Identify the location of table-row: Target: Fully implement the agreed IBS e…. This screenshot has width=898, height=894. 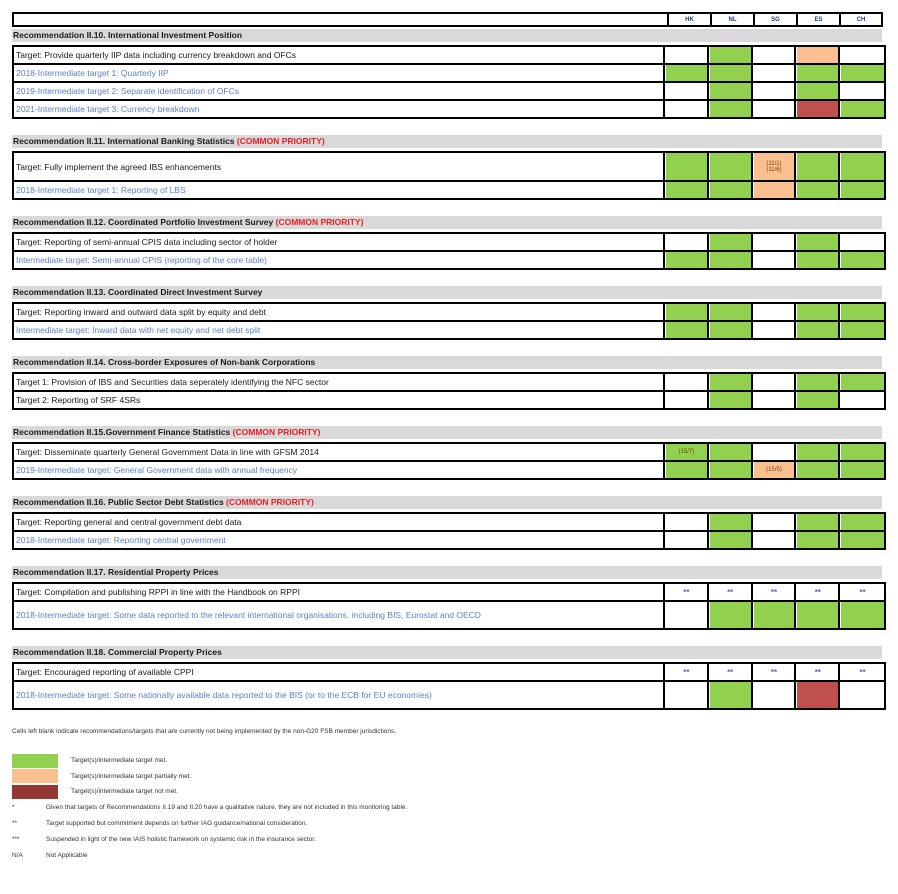
(449, 166).